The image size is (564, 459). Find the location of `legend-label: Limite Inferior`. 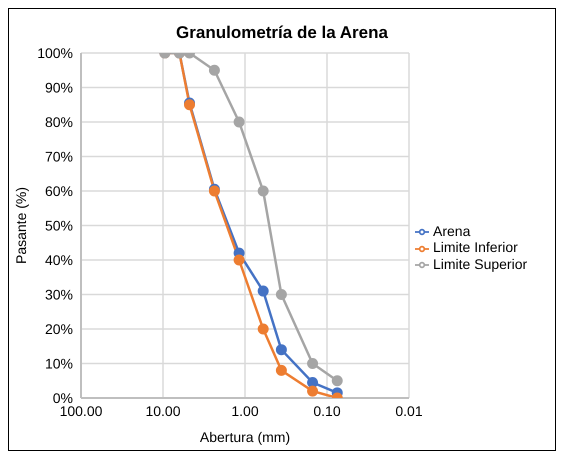

legend-label: Limite Inferior is located at coordinates (475, 247).